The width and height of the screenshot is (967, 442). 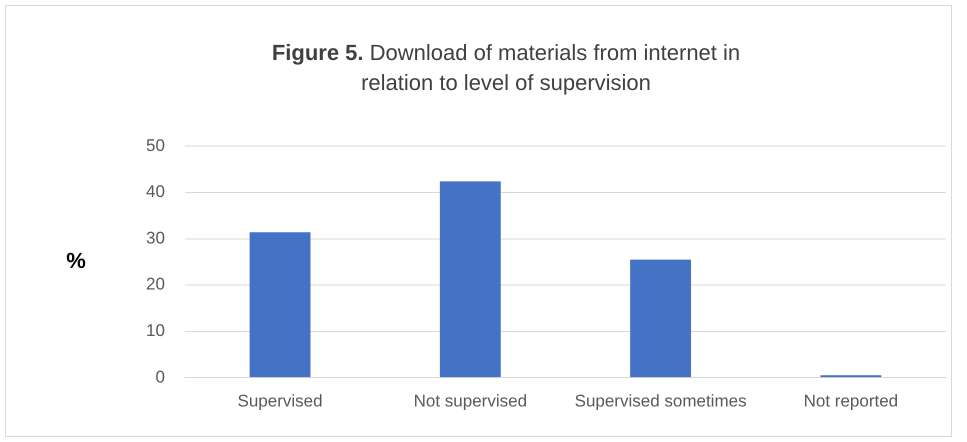 I want to click on y-tick-label: 0, so click(x=160, y=376).